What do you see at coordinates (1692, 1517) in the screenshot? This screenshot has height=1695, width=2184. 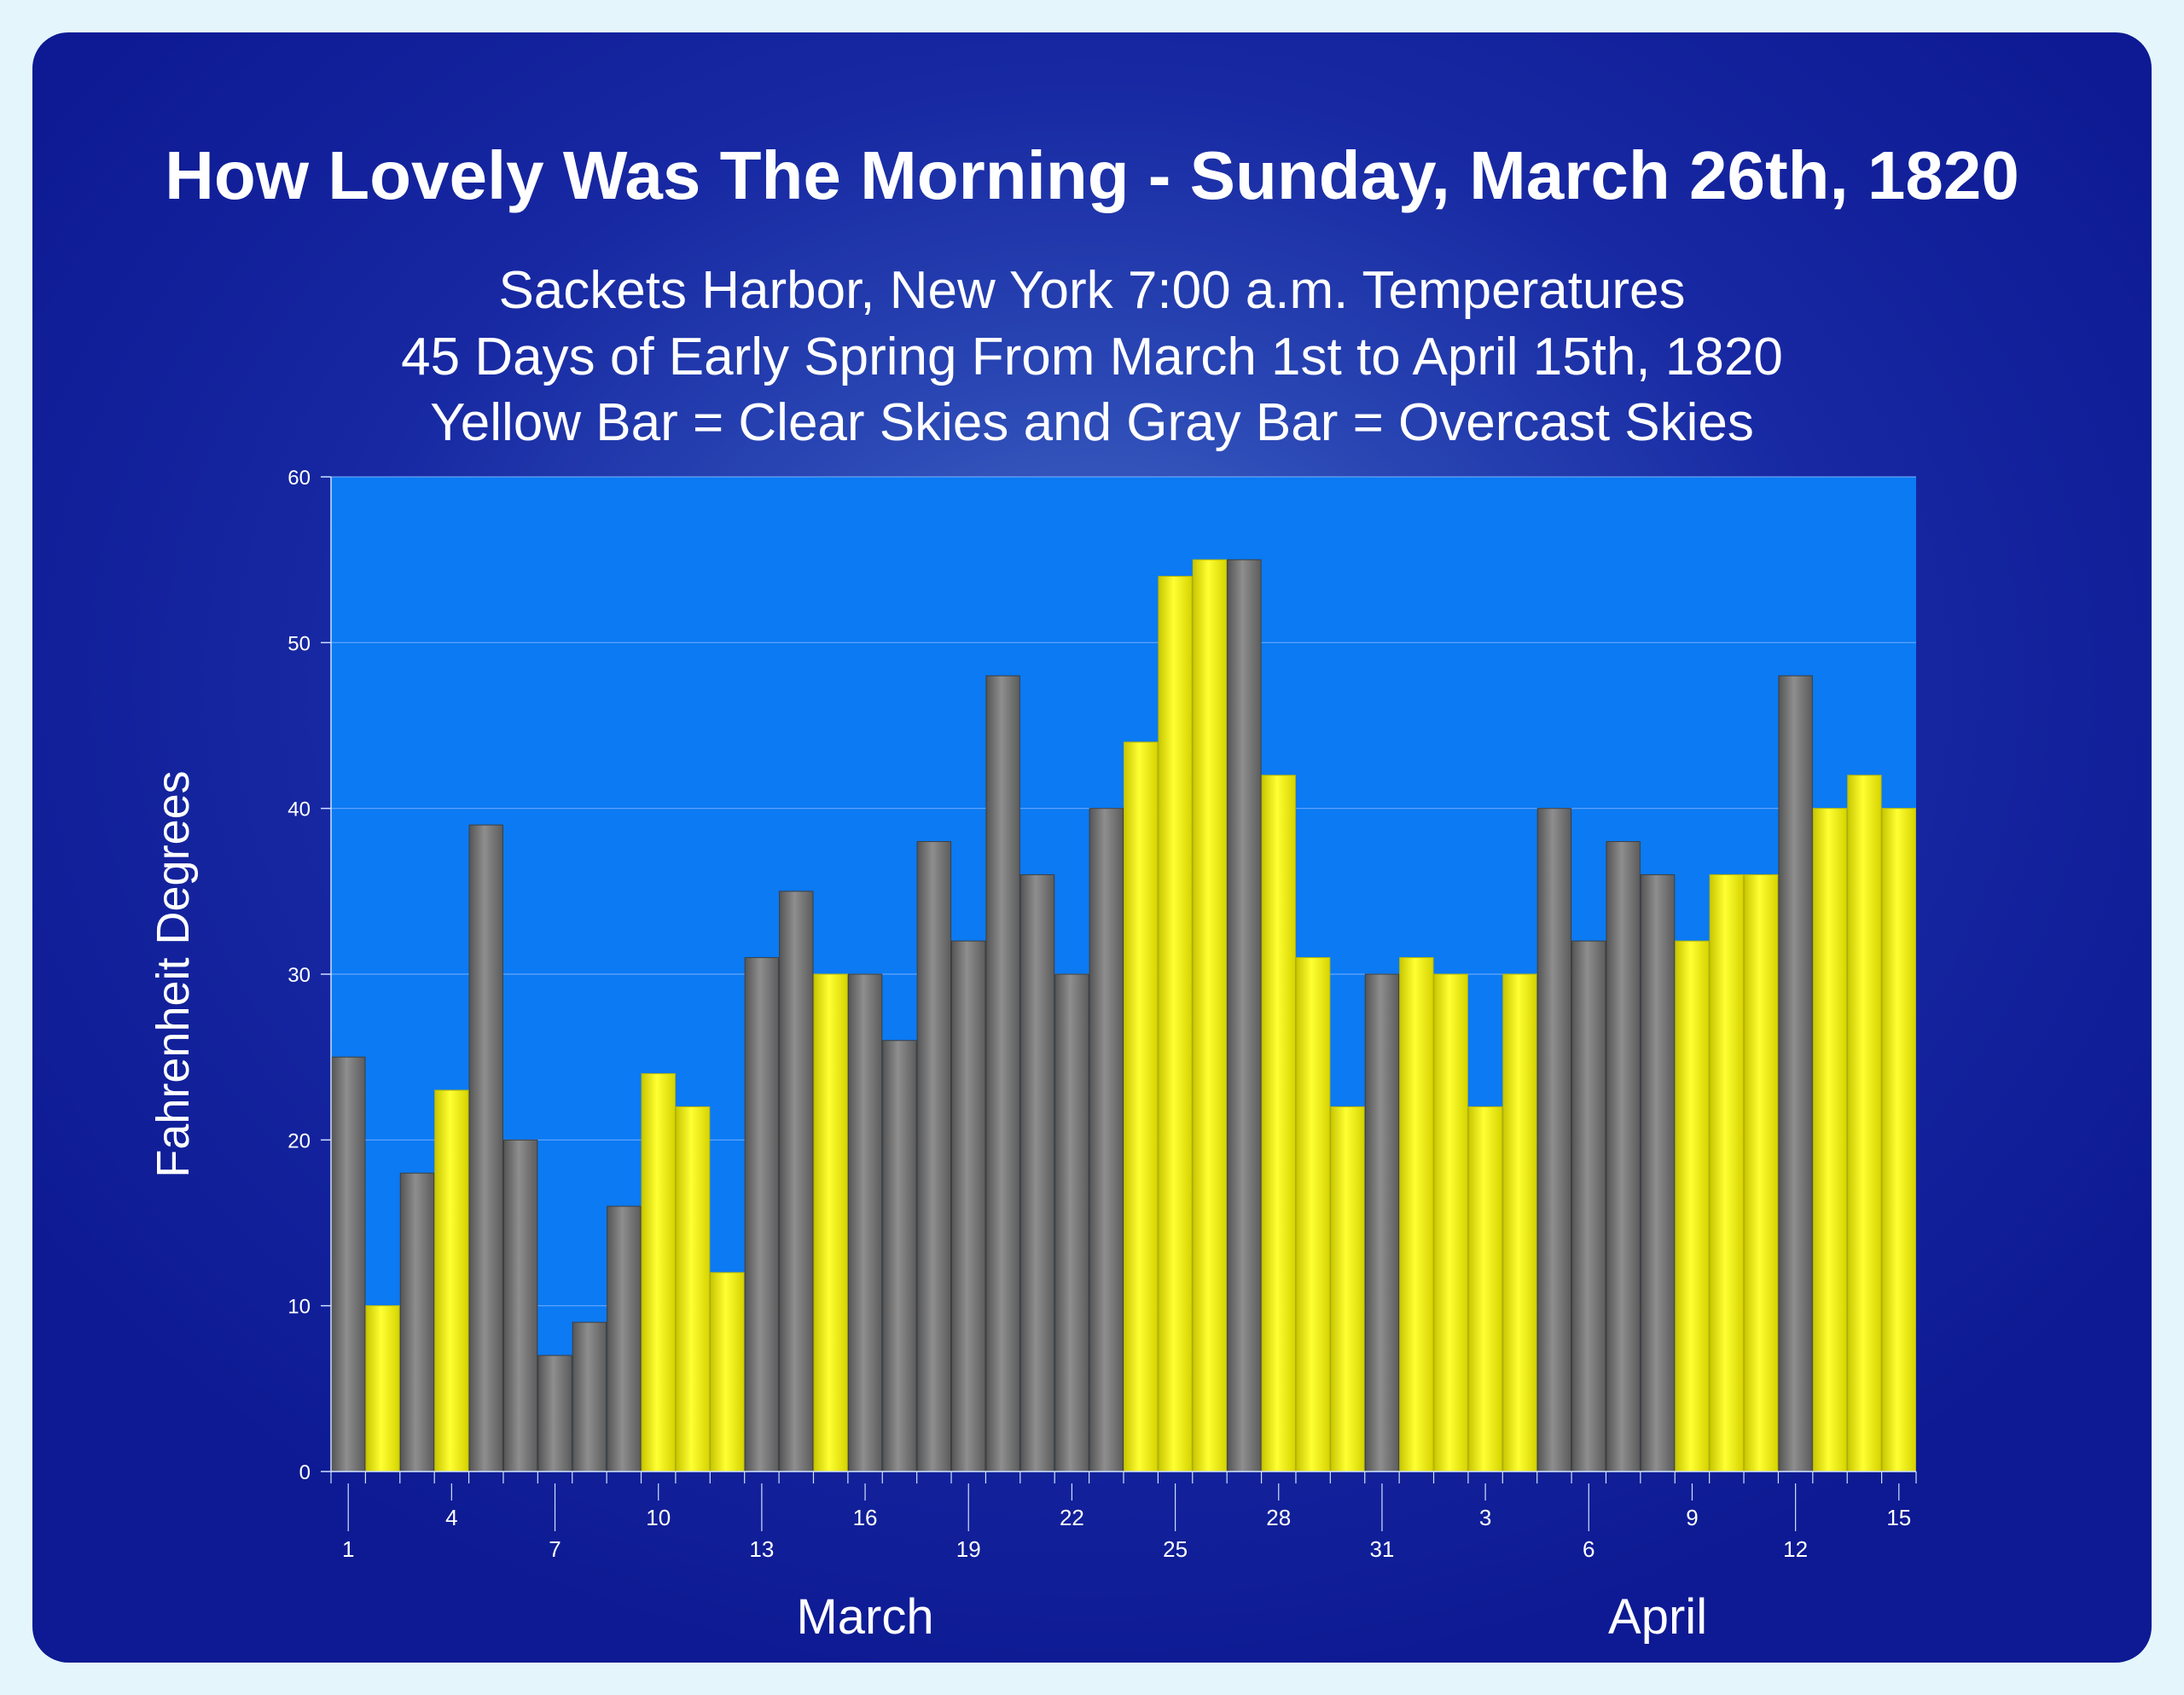 I see `x-tick-label: 9` at bounding box center [1692, 1517].